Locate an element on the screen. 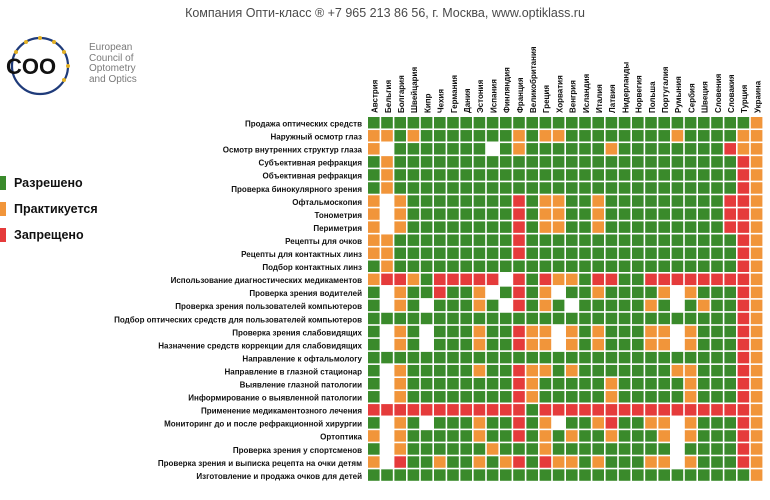  column-label: Болгария is located at coordinates (401, 94).